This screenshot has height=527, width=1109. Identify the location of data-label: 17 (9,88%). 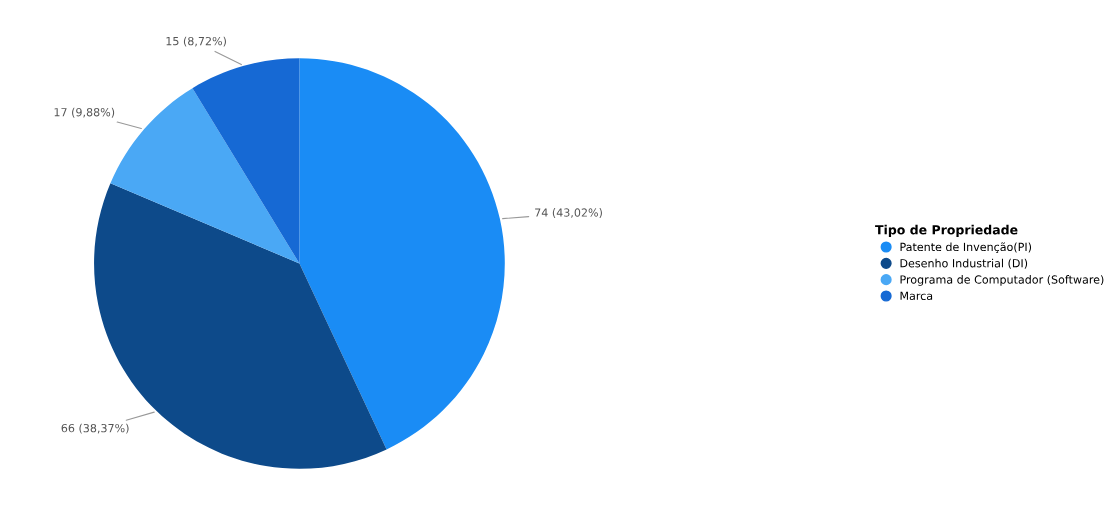
(84, 112).